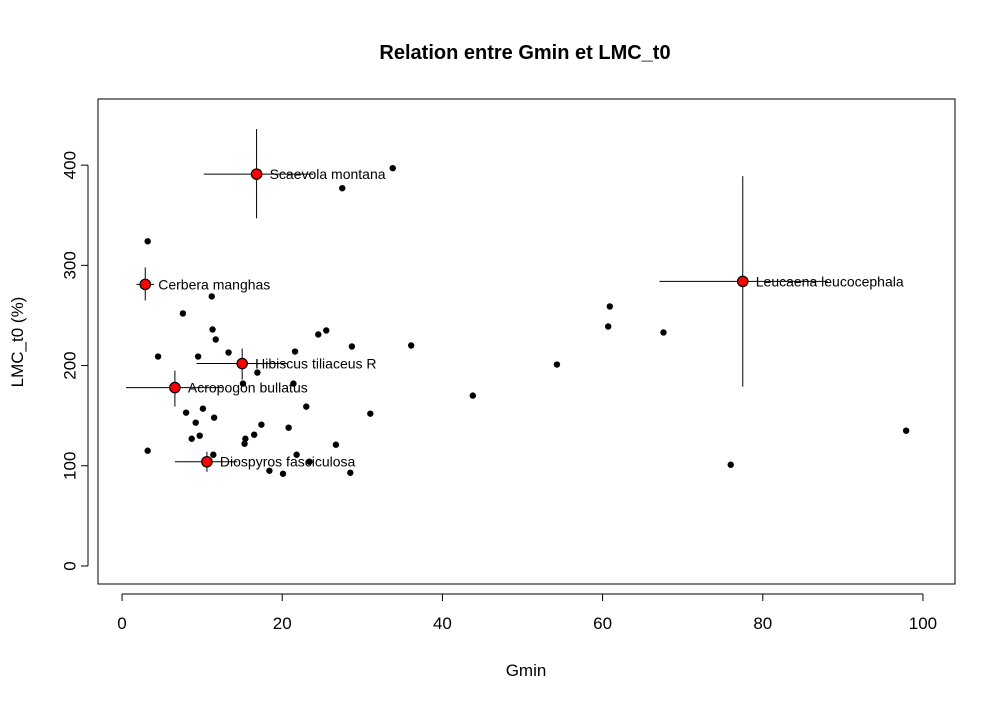 The image size is (1006, 708). I want to click on x-tick-label: 0, so click(121, 623).